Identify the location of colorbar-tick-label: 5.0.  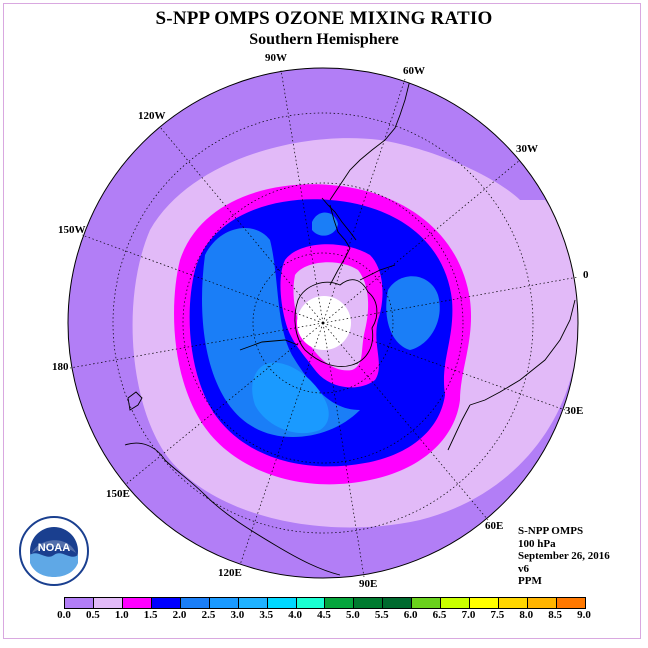
(353, 615).